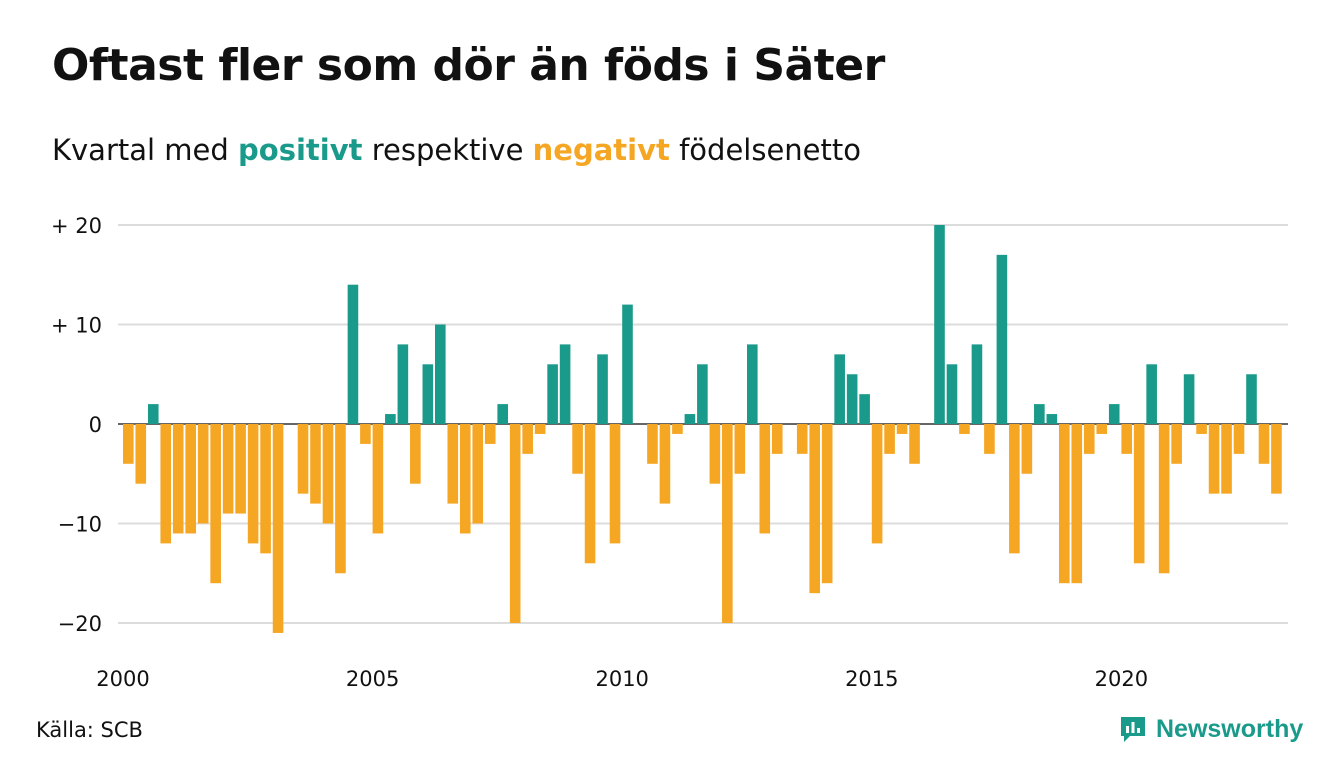 The width and height of the screenshot is (1340, 780). I want to click on subtitle-suffix: födelsenetto, so click(765, 150).